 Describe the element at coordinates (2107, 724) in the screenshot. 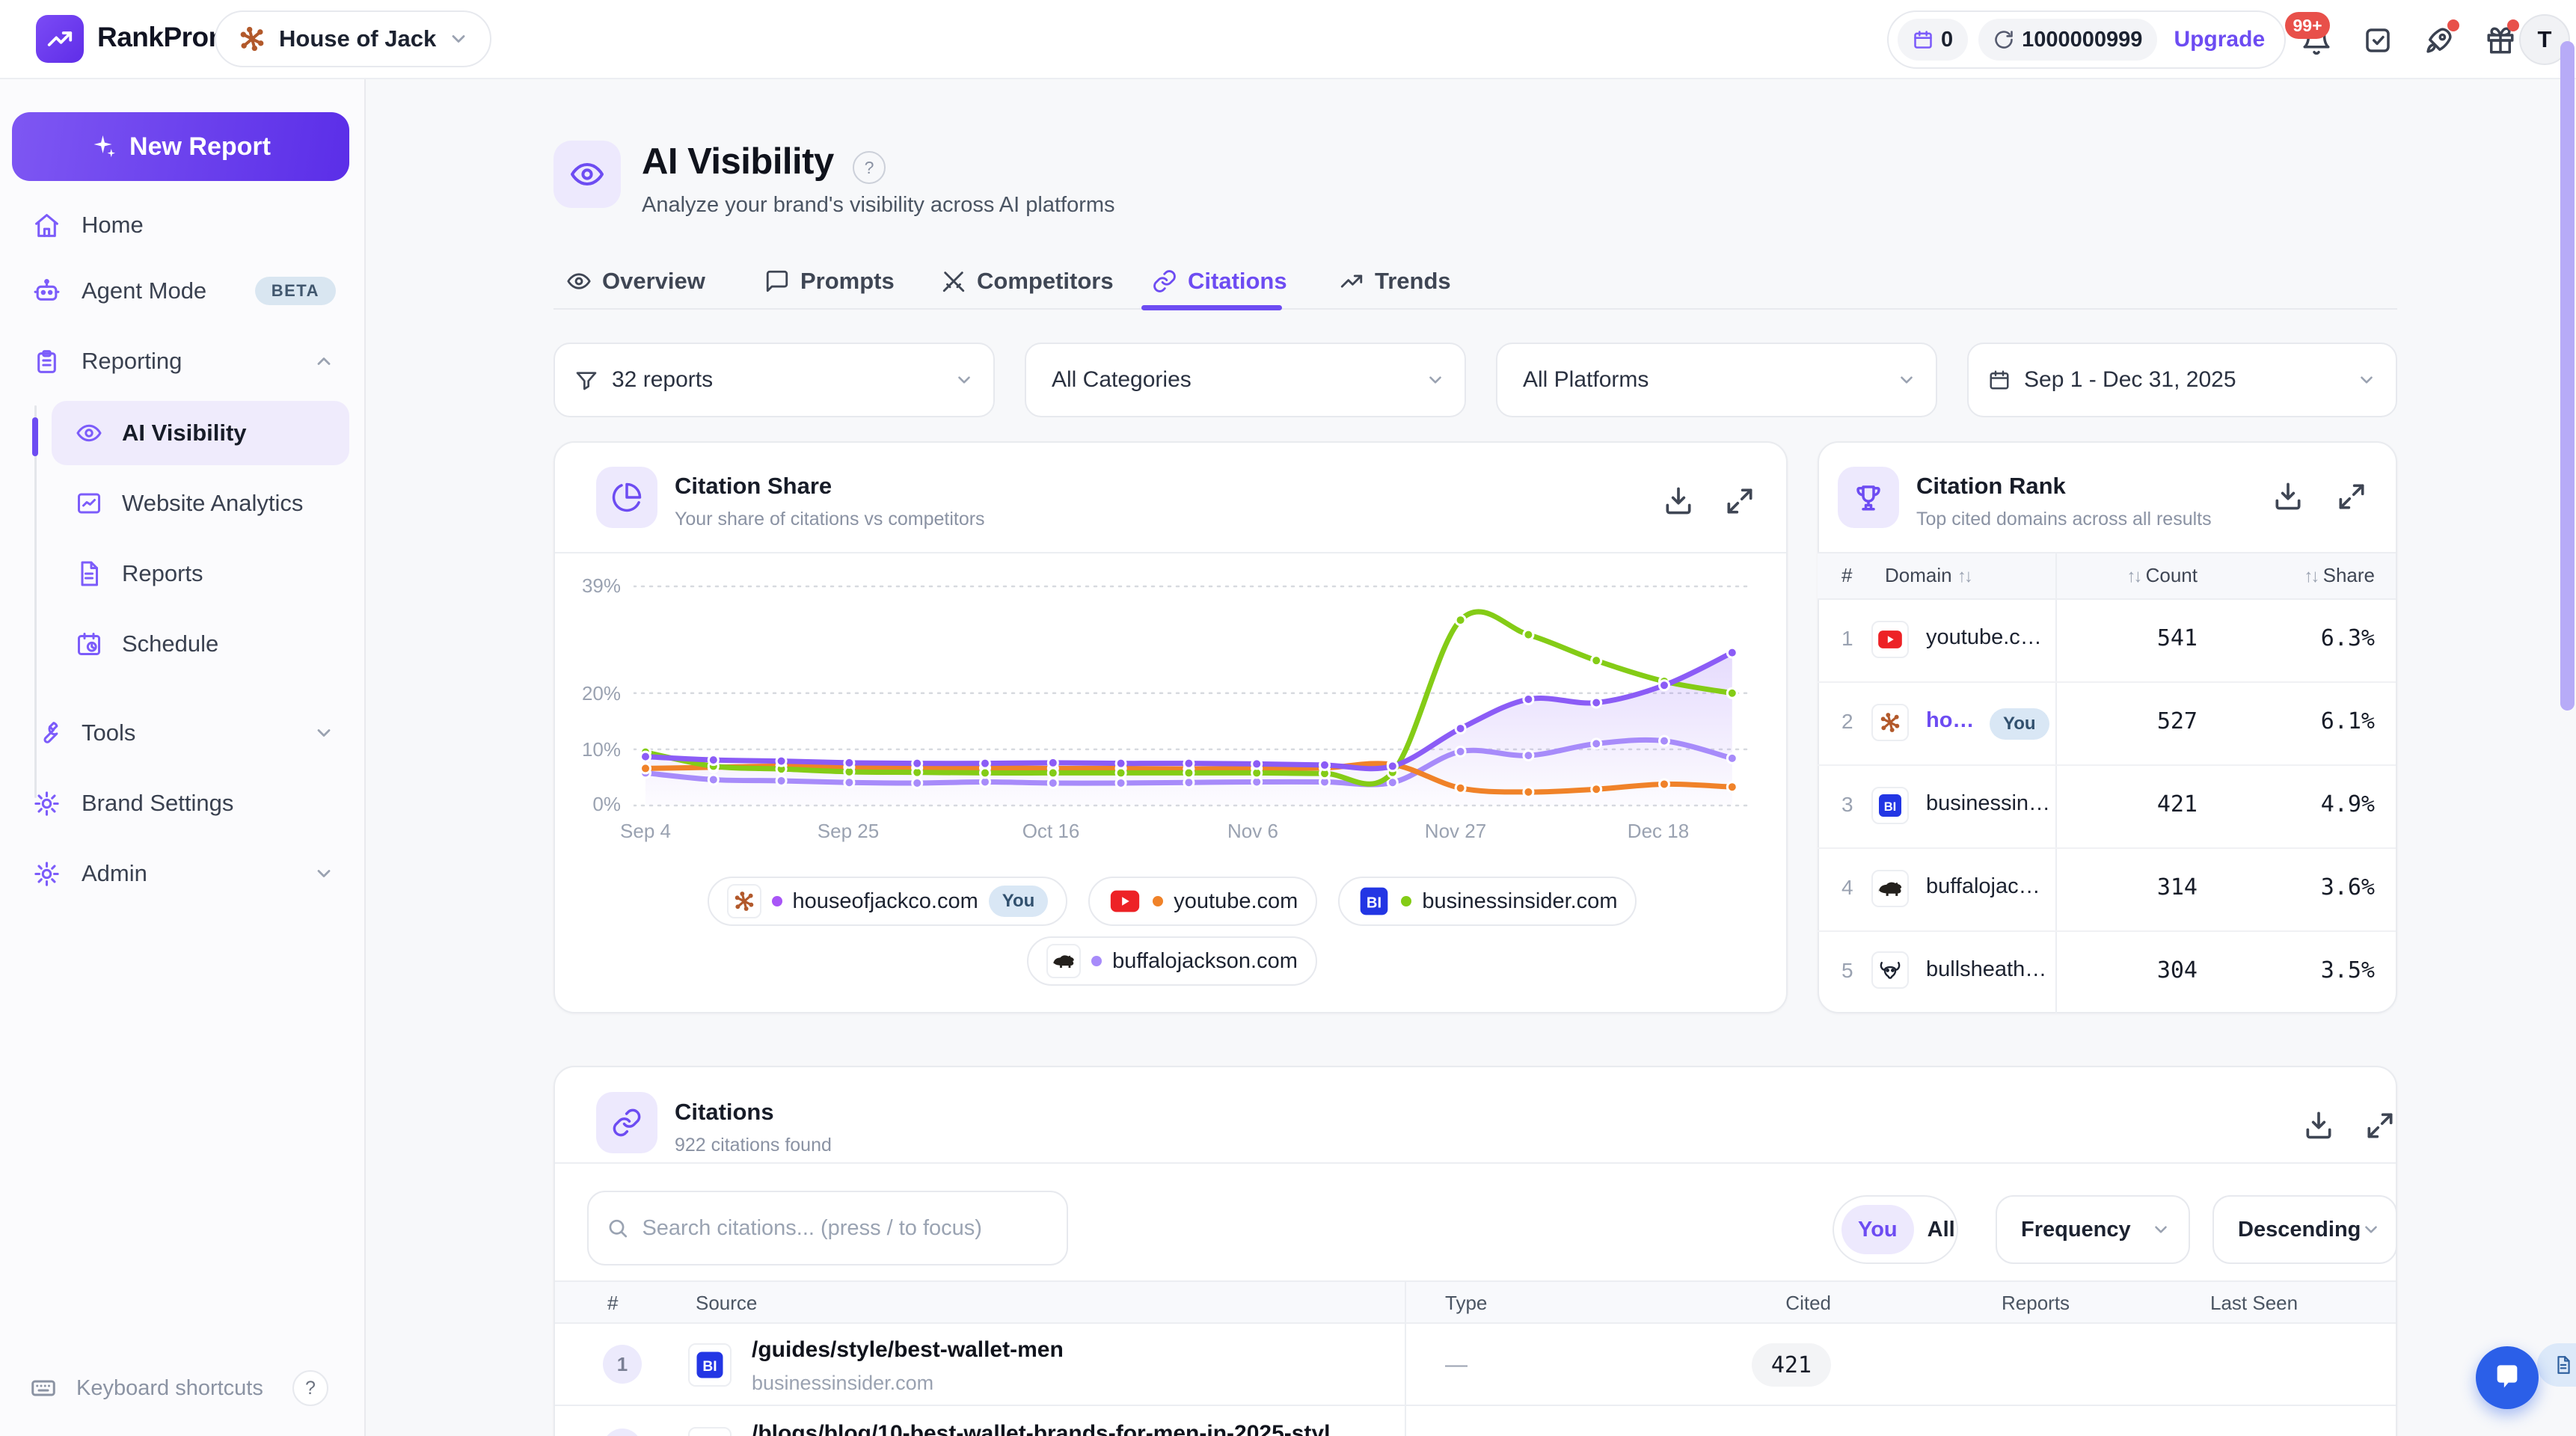

I see `rank-row-2: 2 ho… You 527 6.1%` at that location.